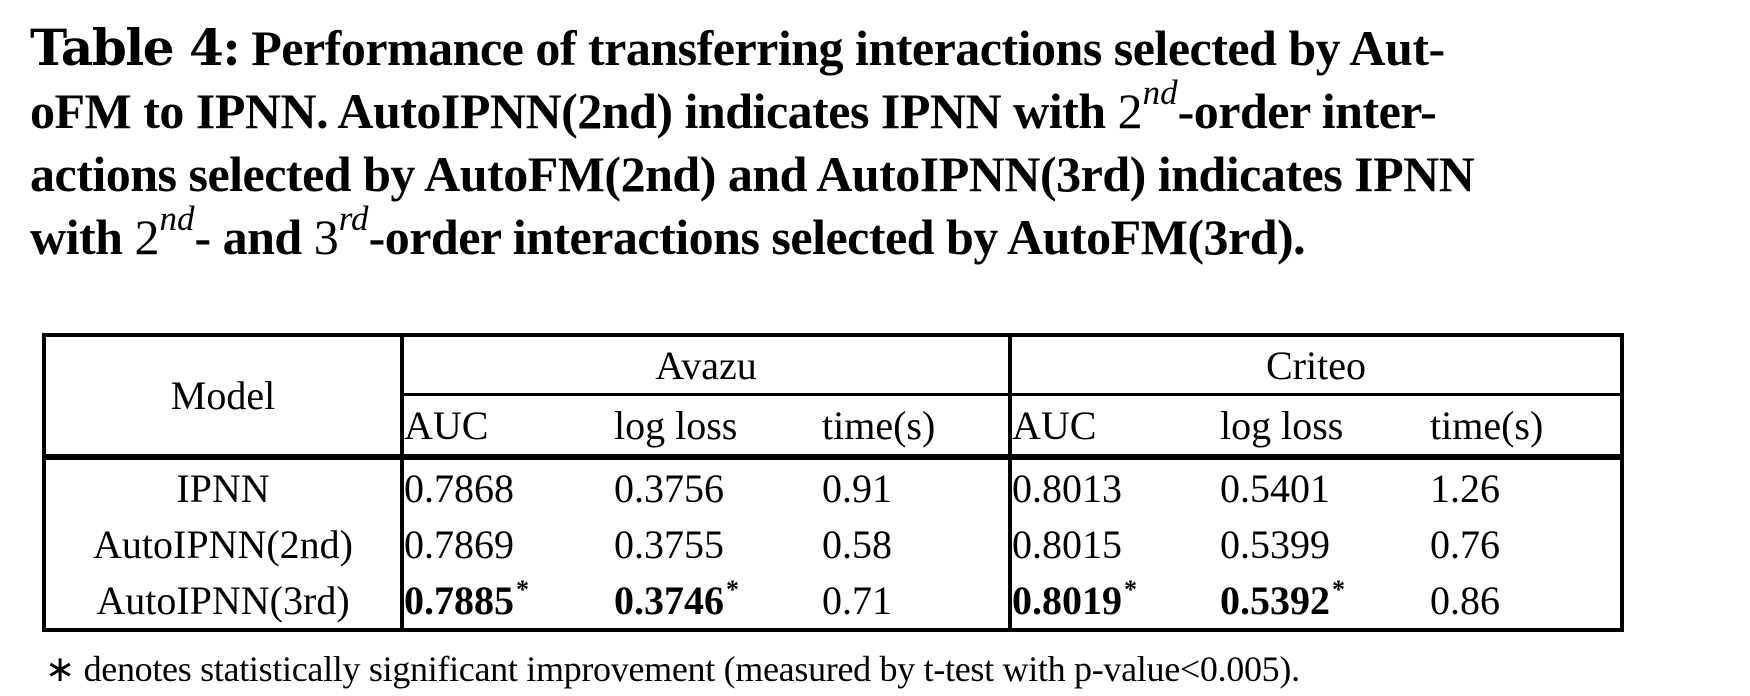 The image size is (1750, 696). I want to click on cell-criteo-auc: 0.8015, so click(1114, 544).